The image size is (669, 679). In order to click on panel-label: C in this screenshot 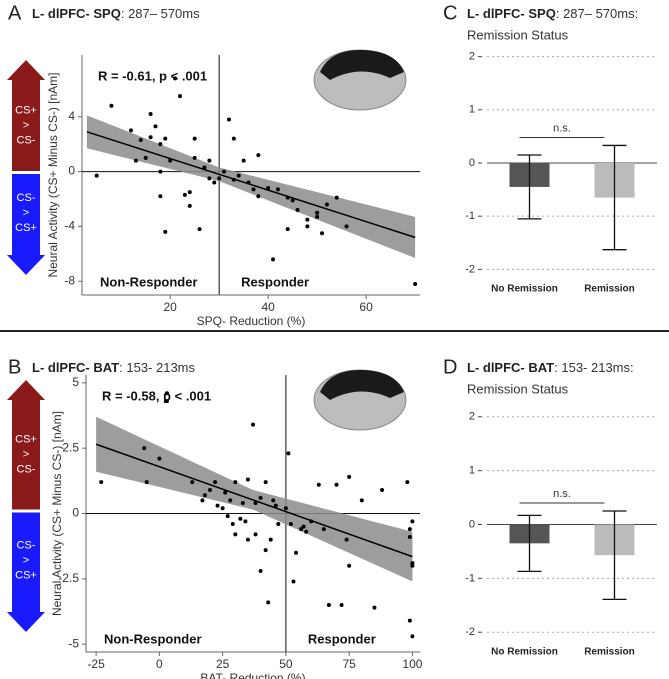, I will do `click(450, 13)`.